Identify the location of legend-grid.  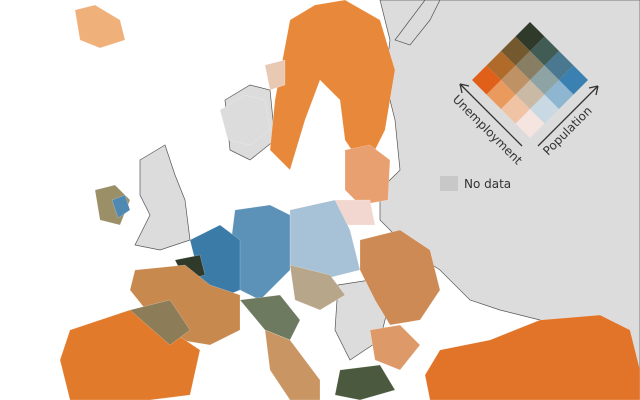
(530, 80).